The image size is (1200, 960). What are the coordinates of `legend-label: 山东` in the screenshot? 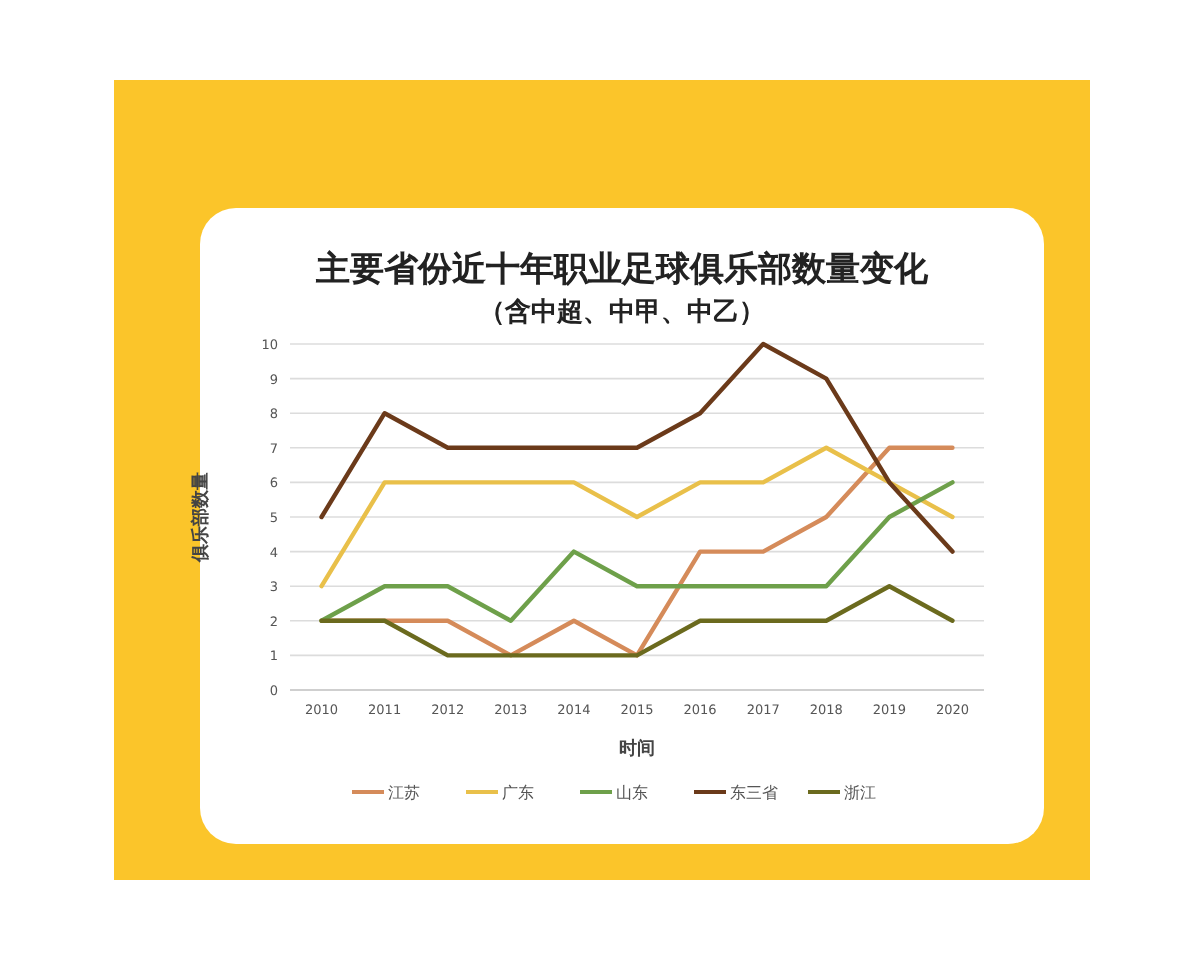 It's located at (632, 793).